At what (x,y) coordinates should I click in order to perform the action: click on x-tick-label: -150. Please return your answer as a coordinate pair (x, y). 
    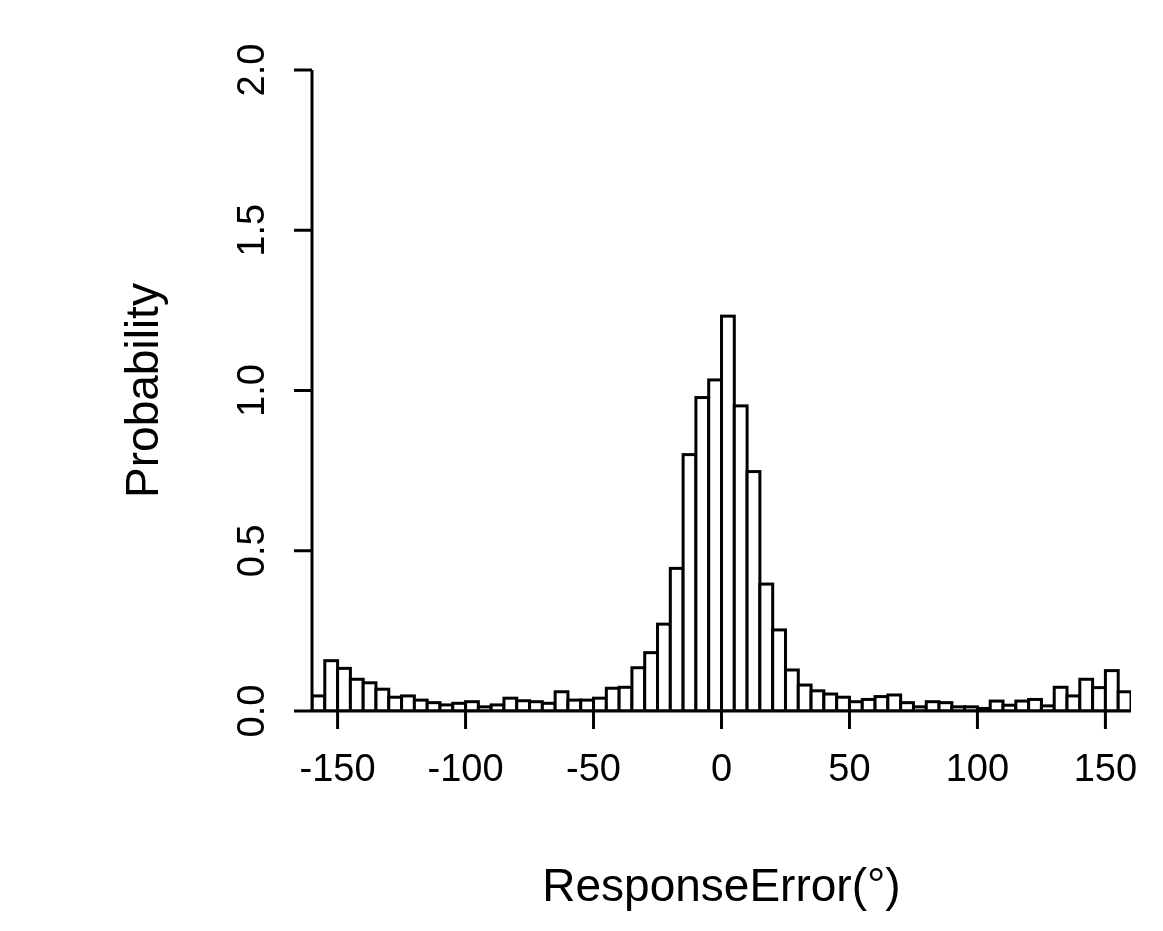
    Looking at the image, I should click on (337, 768).